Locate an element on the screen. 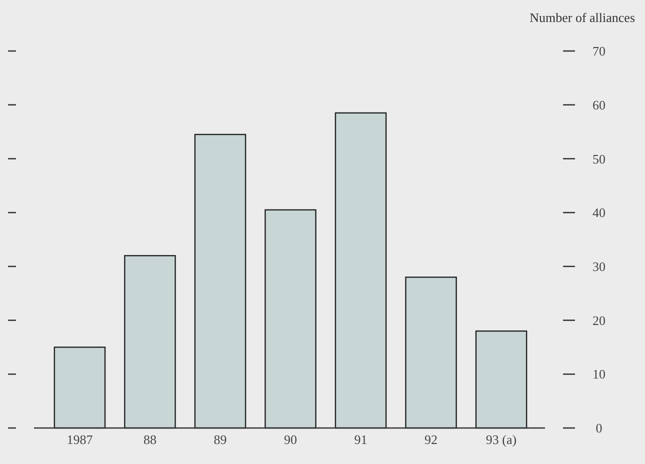 The width and height of the screenshot is (645, 464). x-tick-label: 91 is located at coordinates (361, 439).